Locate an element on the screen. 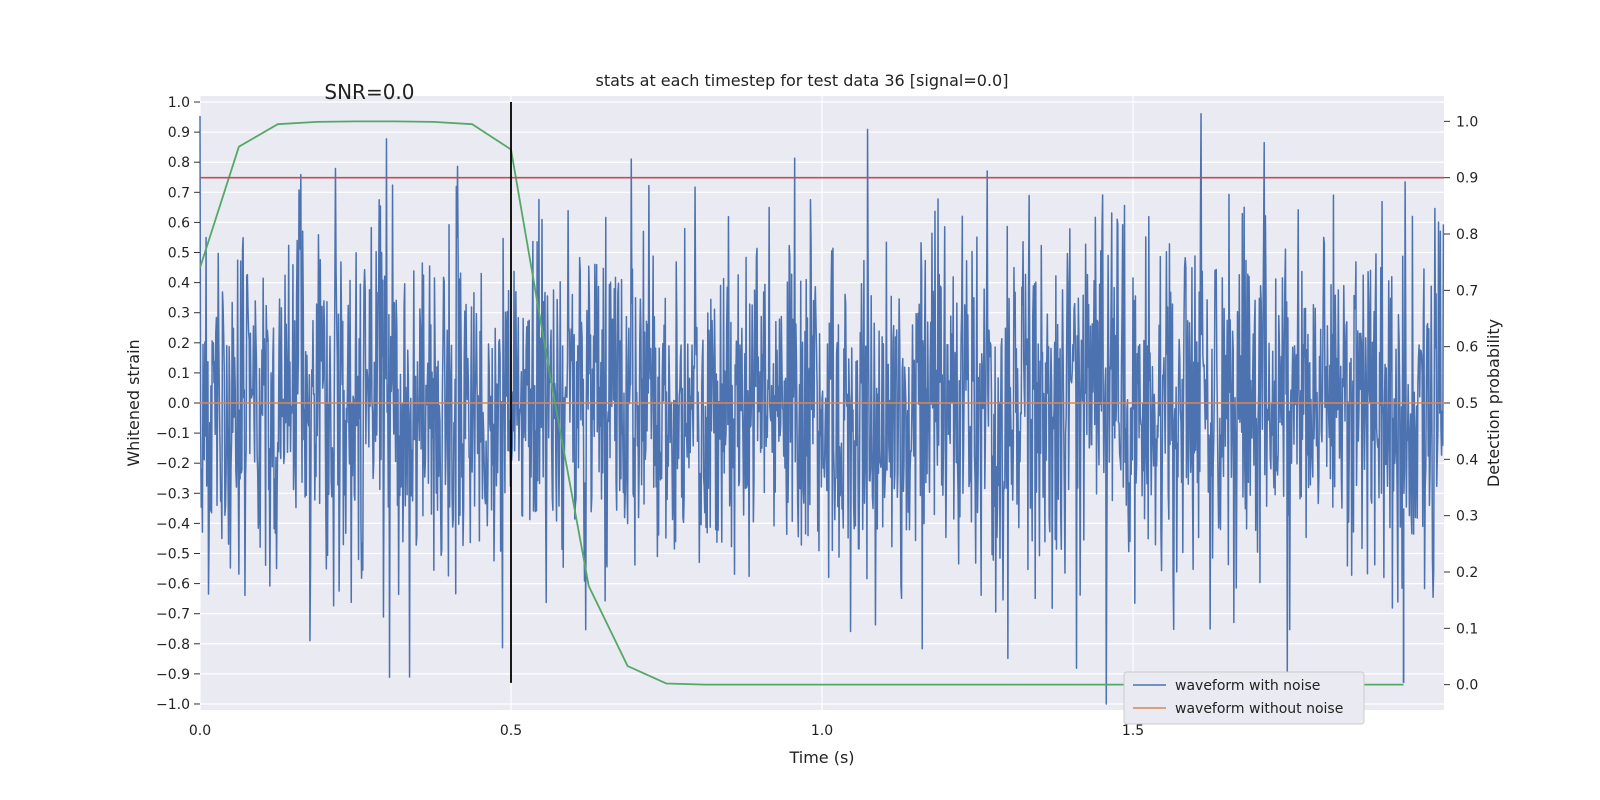 This screenshot has width=1600, height=800. x-tick-label: 0.5 is located at coordinates (511, 731).